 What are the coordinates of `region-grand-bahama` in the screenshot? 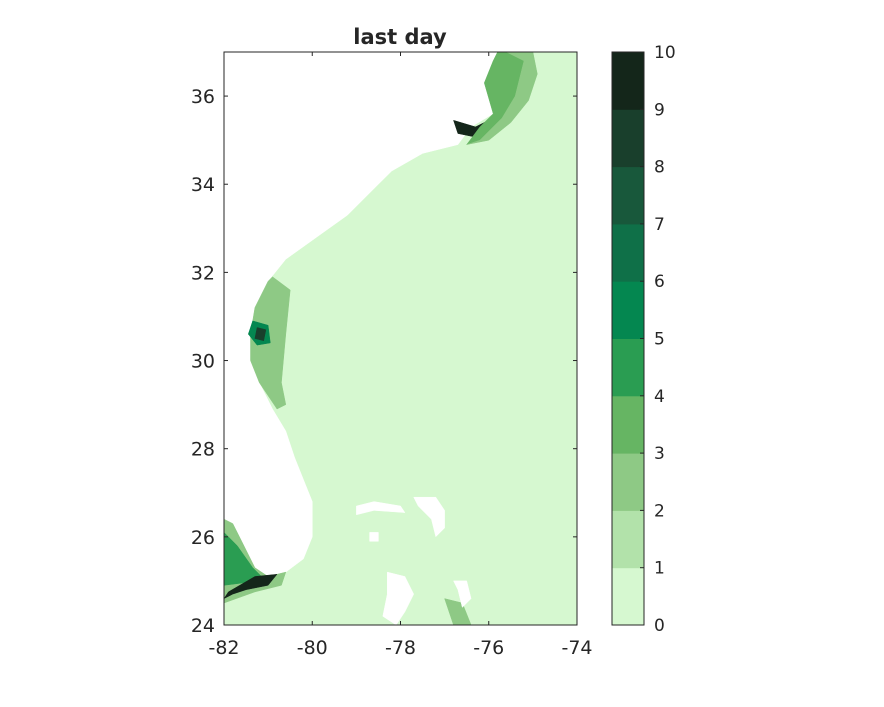 It's located at (381, 508).